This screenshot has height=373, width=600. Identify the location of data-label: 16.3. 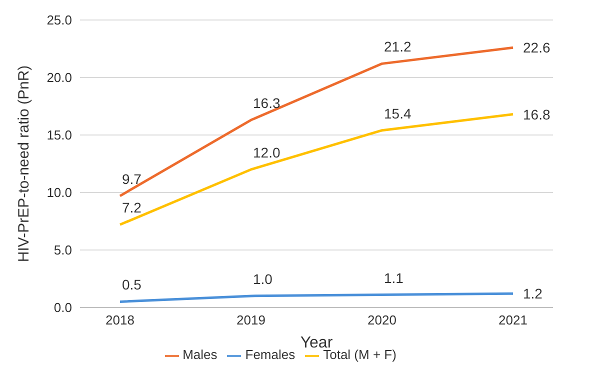
(266, 103).